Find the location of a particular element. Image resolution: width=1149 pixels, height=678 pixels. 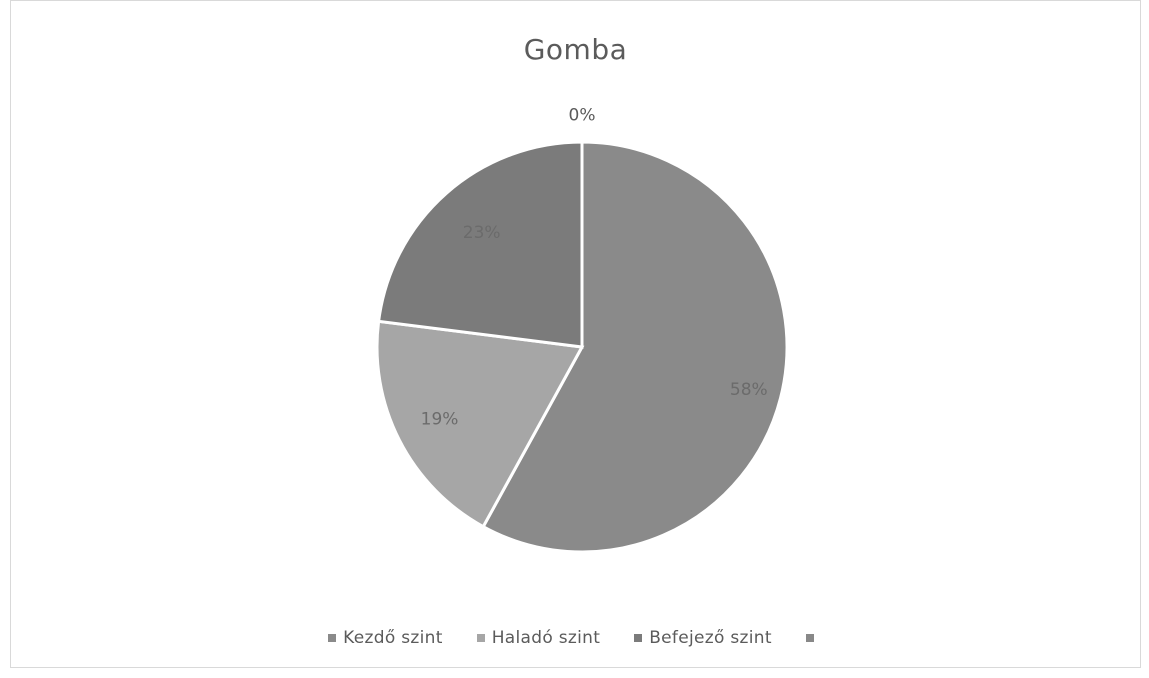

data-label-kezdo: 58% is located at coordinates (749, 390).